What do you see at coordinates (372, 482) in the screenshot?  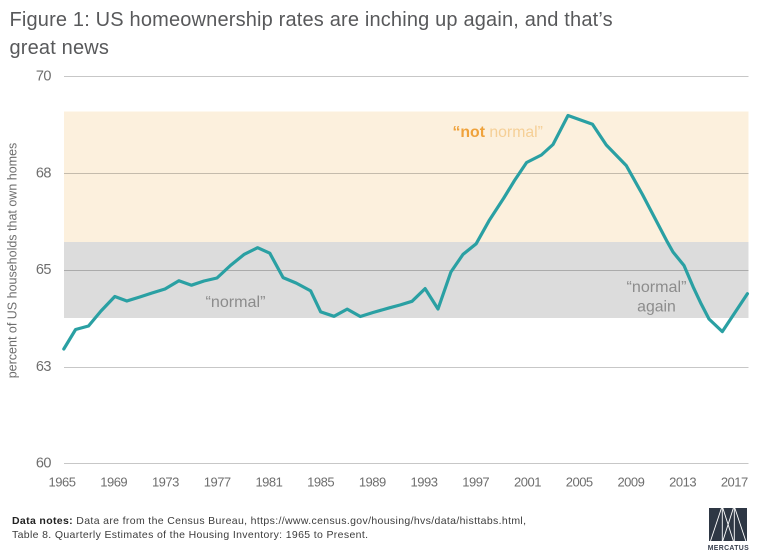 I see `svg-text: 1989` at bounding box center [372, 482].